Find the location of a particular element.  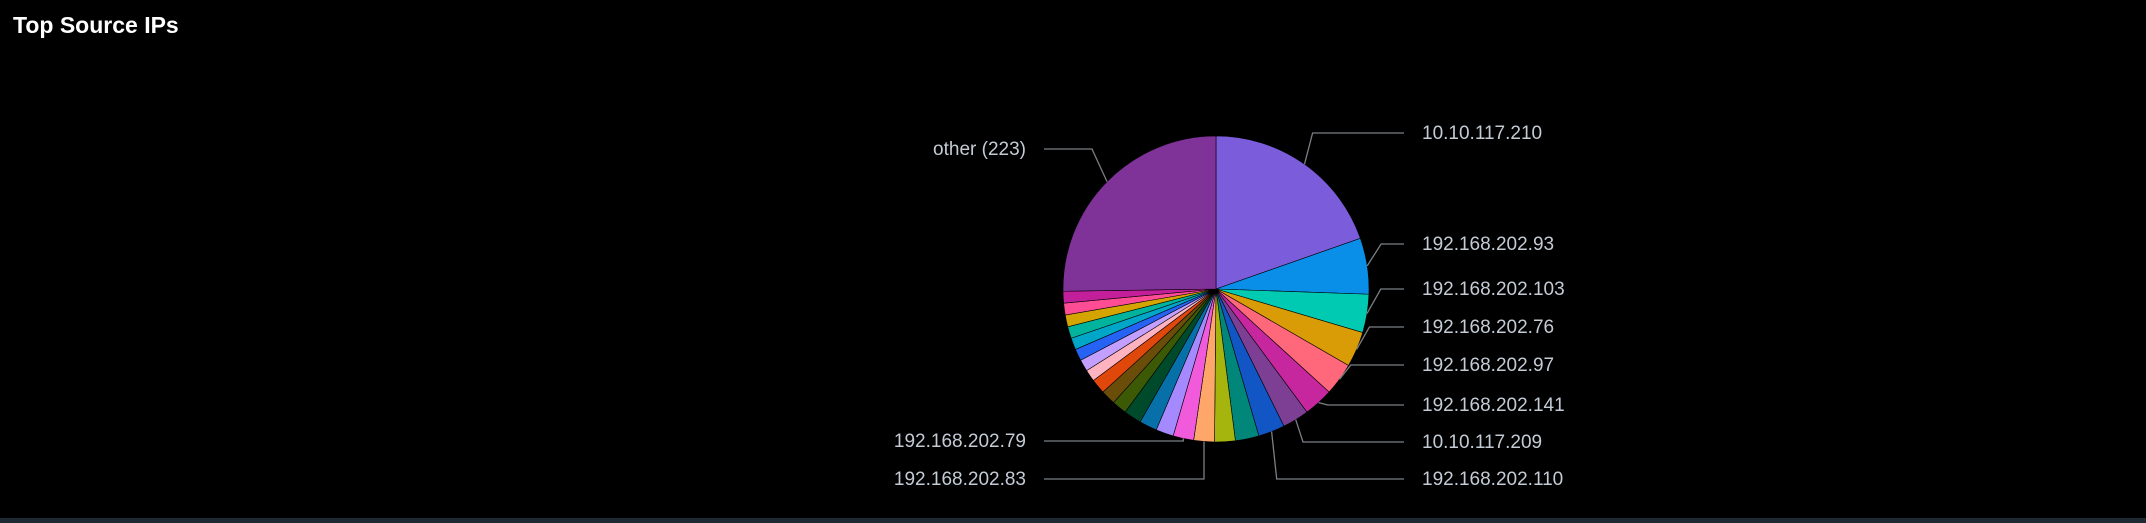

slice-label: other (223) is located at coordinates (979, 149).